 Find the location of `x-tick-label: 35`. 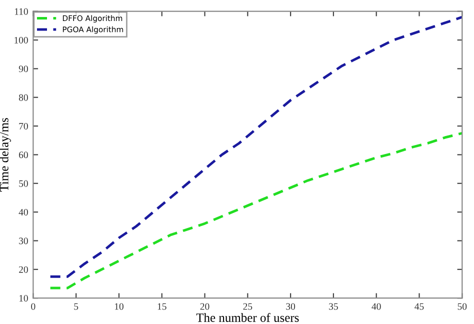

x-tick-label: 35 is located at coordinates (333, 306).